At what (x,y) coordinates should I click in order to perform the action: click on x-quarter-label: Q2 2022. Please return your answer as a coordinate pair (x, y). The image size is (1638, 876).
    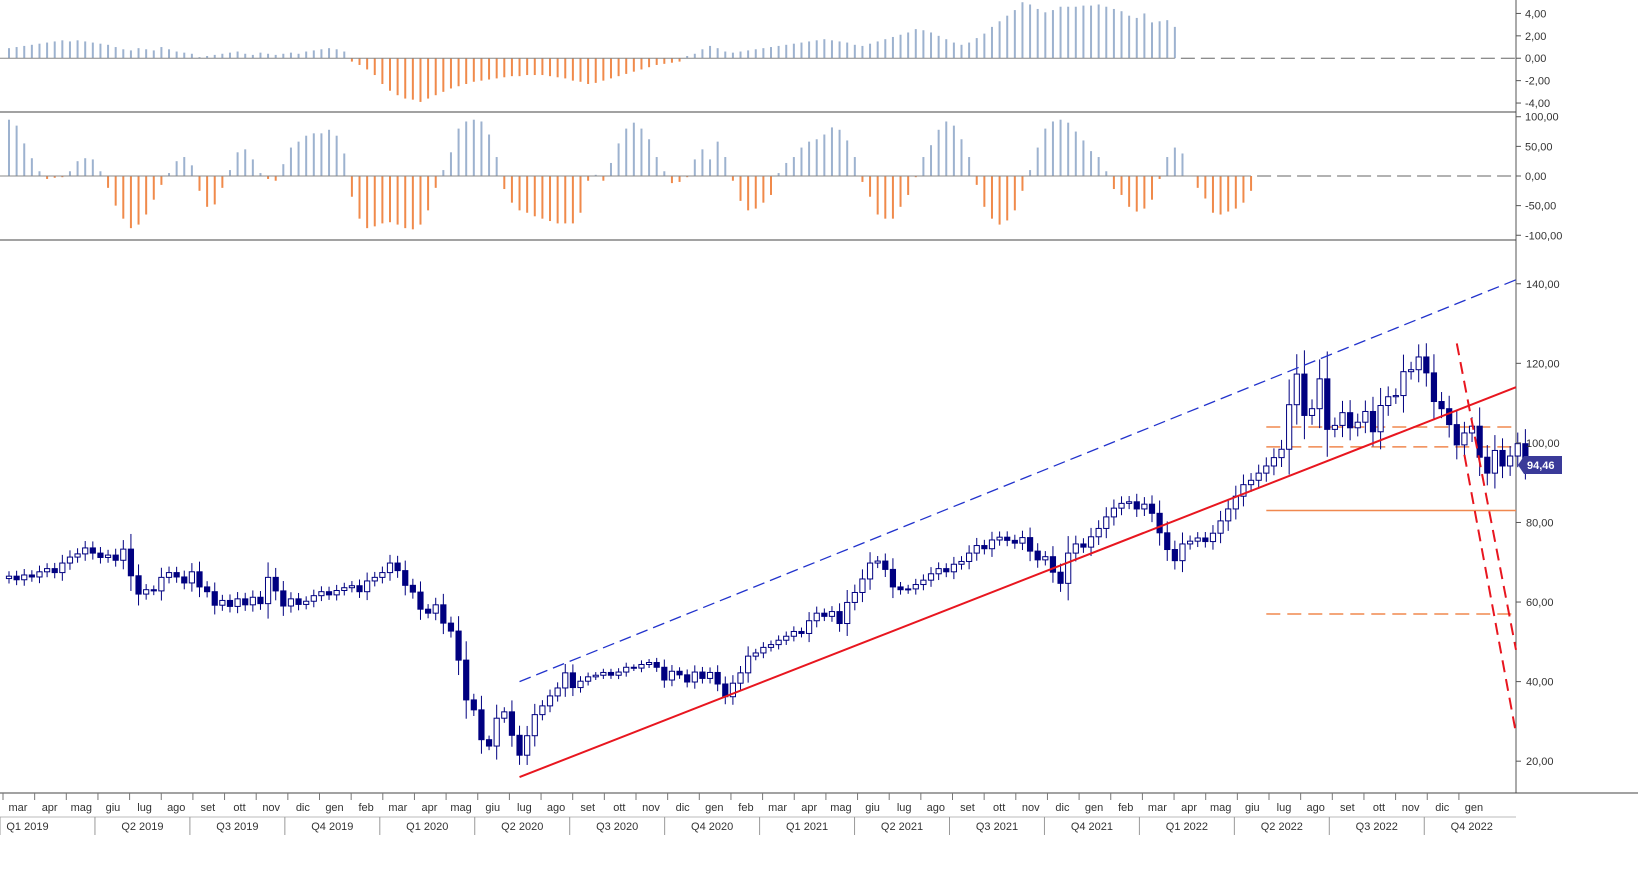
    Looking at the image, I should click on (1282, 827).